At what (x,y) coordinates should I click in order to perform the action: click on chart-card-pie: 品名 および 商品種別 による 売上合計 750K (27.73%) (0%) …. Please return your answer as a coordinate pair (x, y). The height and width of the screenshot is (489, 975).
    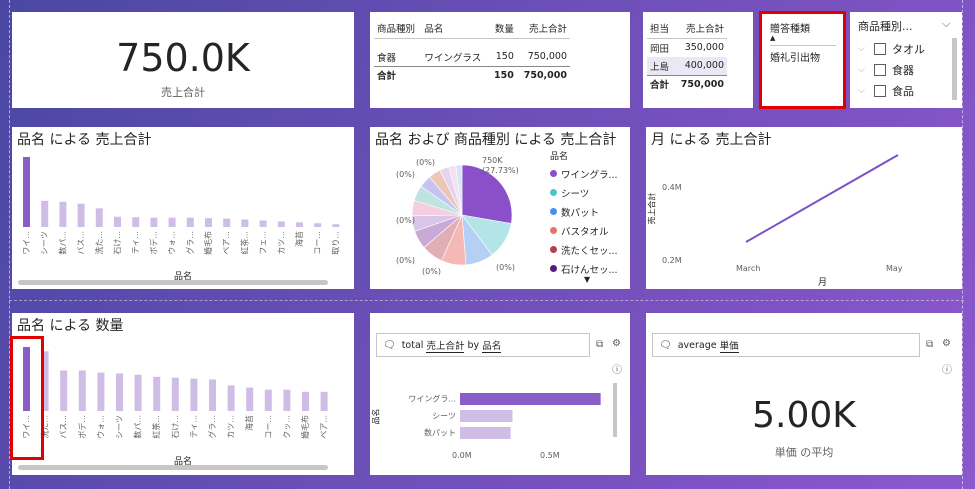
    Looking at the image, I should click on (500, 208).